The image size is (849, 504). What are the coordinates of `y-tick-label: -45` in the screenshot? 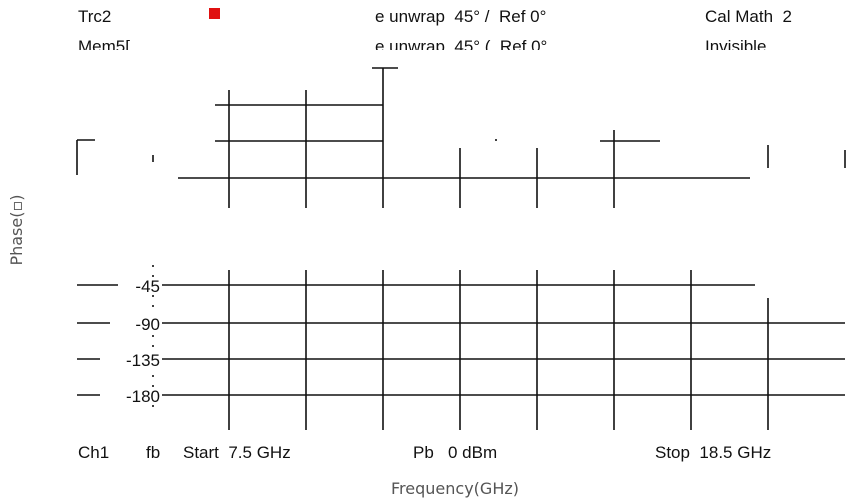 It's located at (147, 286).